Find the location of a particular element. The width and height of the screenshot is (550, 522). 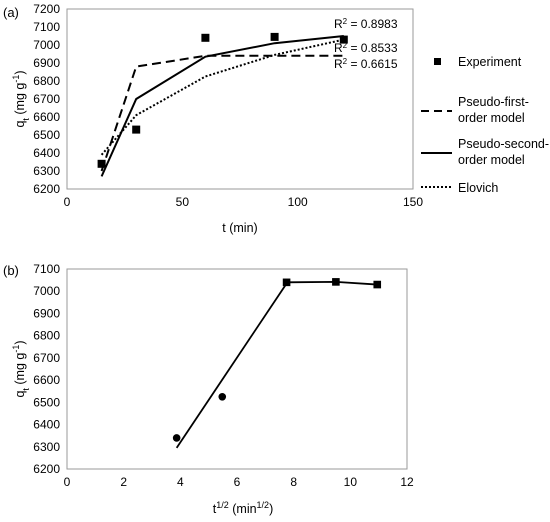

panel-a-y-tick-label: 7200 is located at coordinates (46, 9).